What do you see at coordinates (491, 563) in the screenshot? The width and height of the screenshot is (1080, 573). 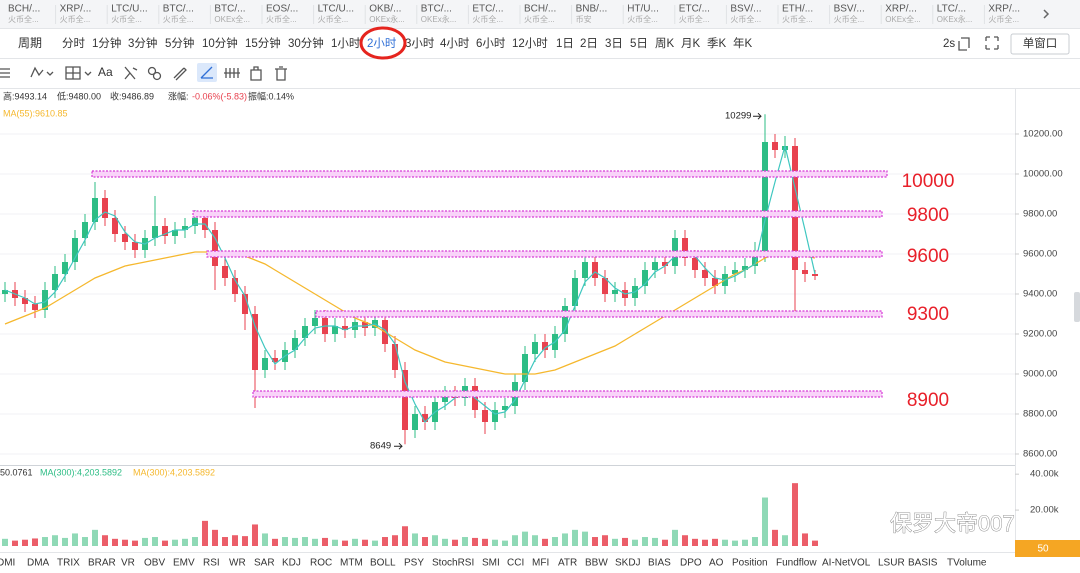 I see `indicator-tab: SMI` at bounding box center [491, 563].